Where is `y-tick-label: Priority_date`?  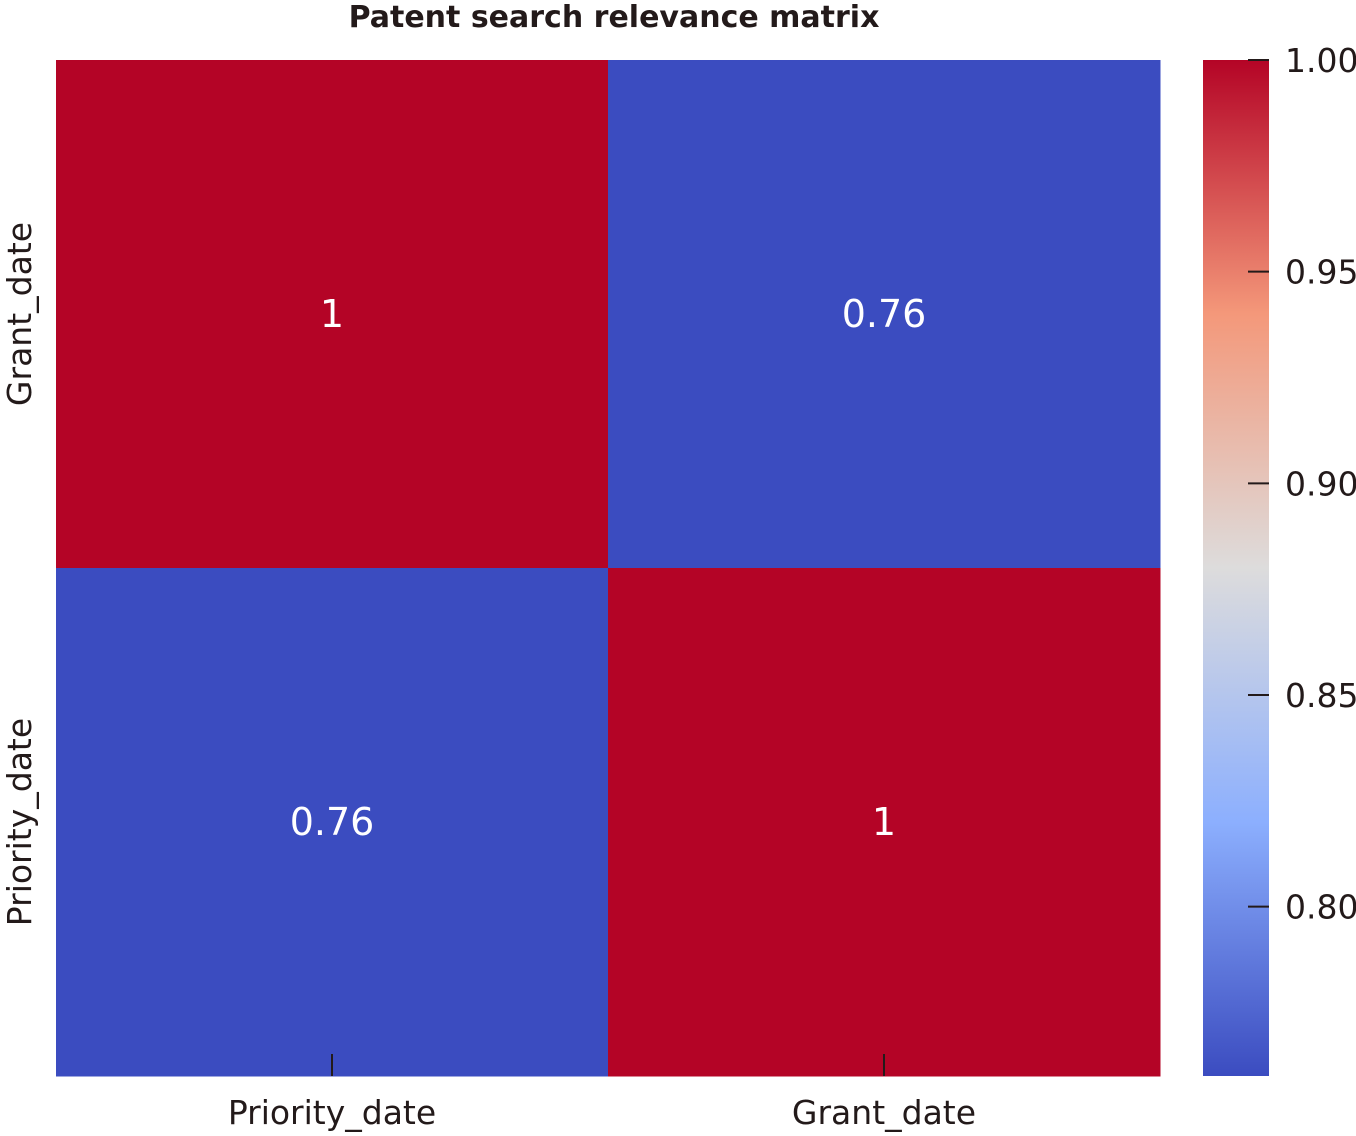 y-tick-label: Priority_date is located at coordinates (19, 822).